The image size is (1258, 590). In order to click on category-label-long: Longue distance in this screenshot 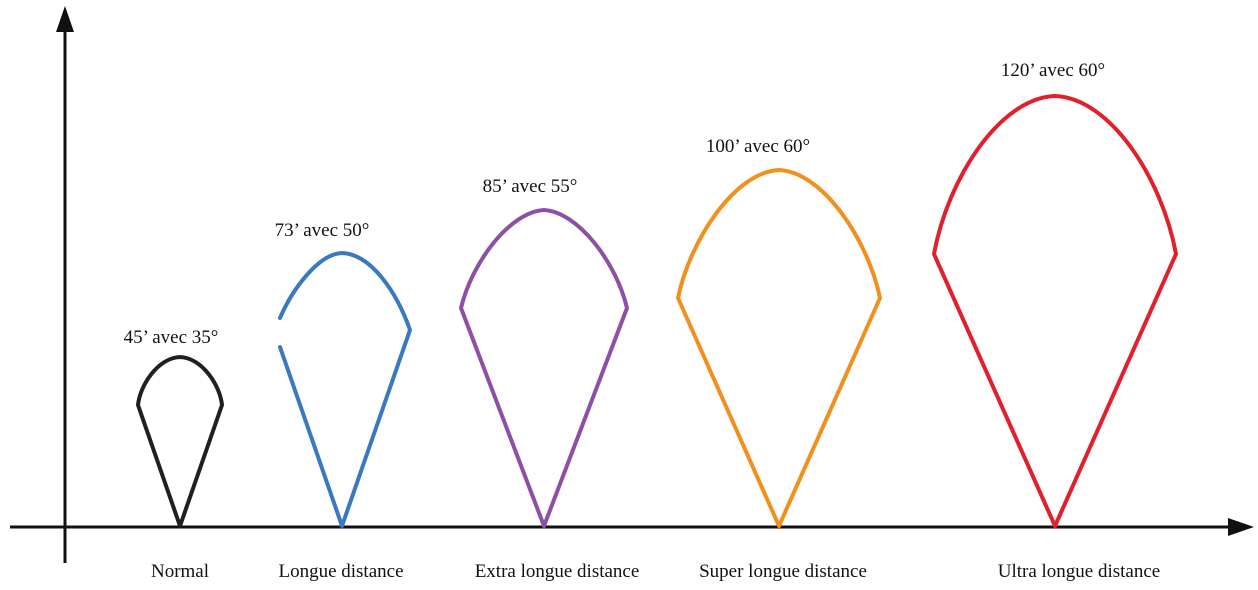, I will do `click(340, 571)`.